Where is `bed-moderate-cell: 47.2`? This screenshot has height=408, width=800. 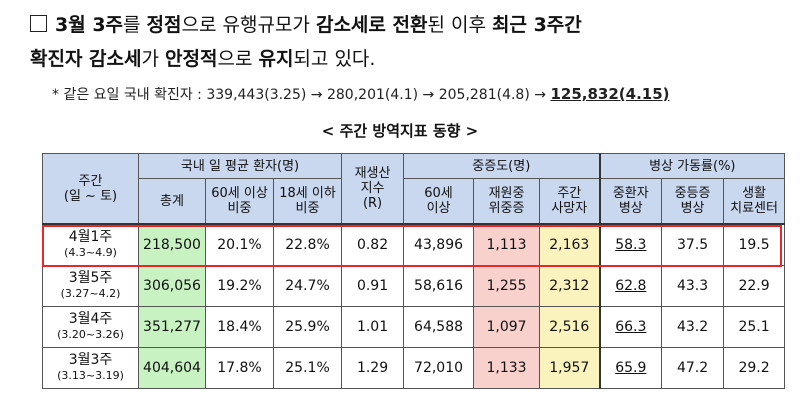
bed-moderate-cell: 47.2 is located at coordinates (693, 368).